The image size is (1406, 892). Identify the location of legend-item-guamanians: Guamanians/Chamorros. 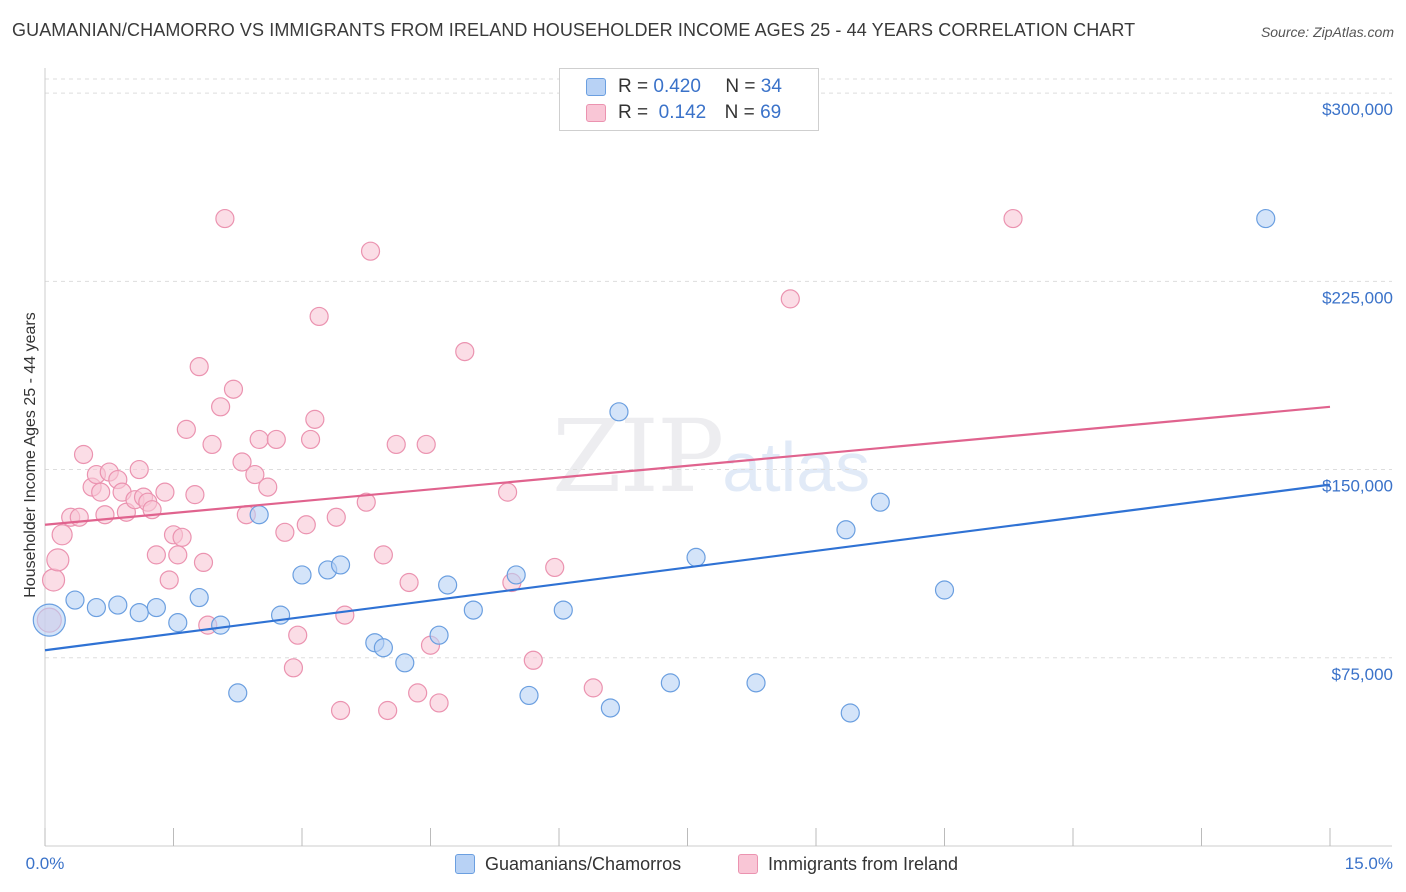
(568, 864).